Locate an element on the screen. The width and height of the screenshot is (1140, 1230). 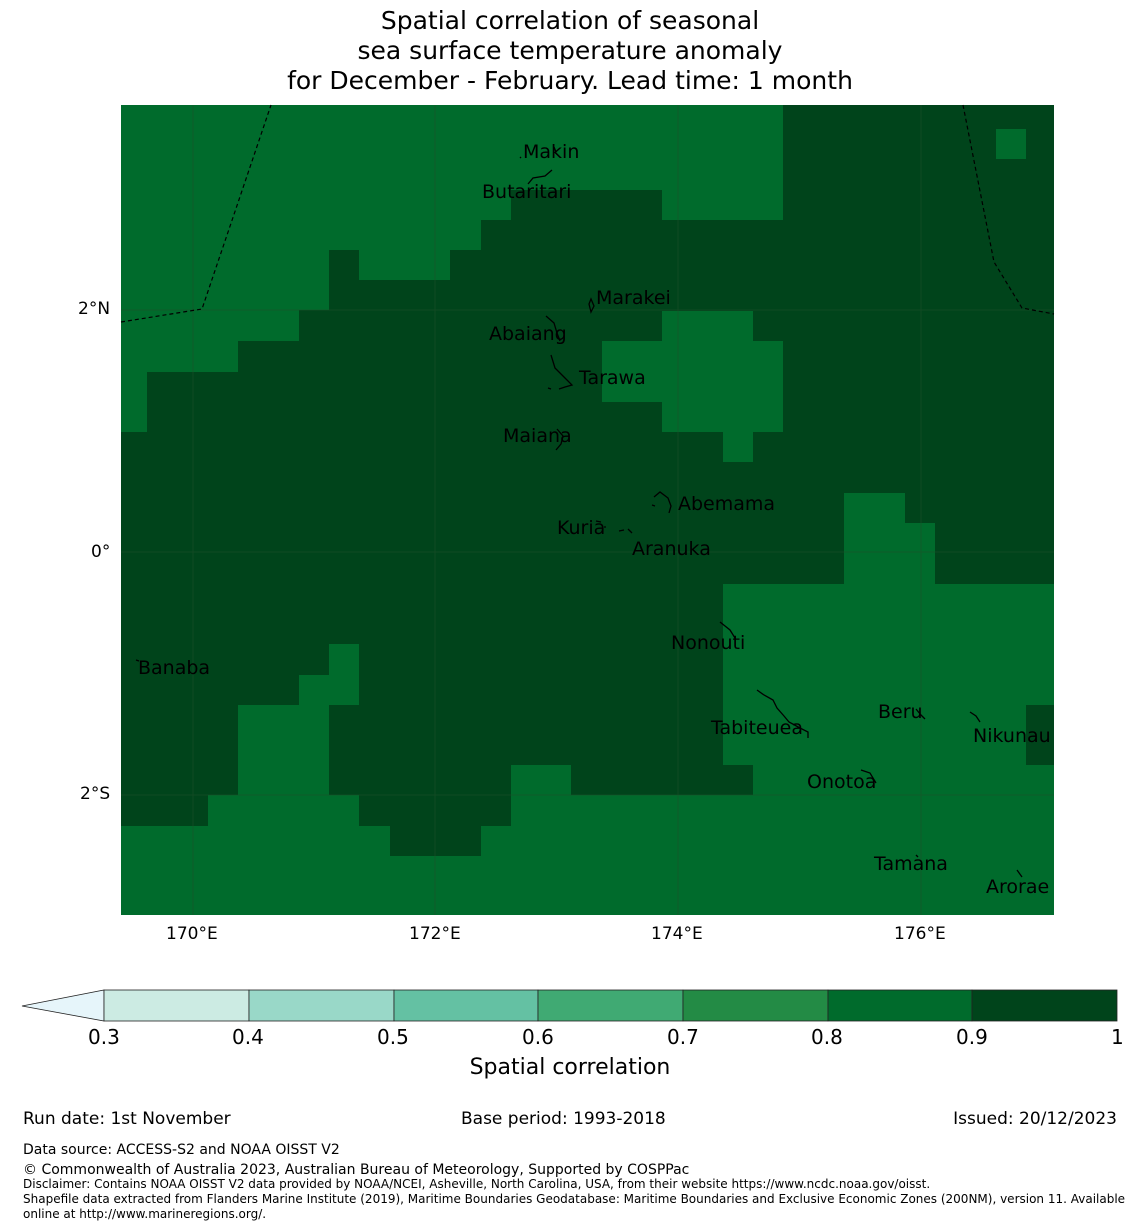
island-label-arorae: Arorae is located at coordinates (1018, 887).